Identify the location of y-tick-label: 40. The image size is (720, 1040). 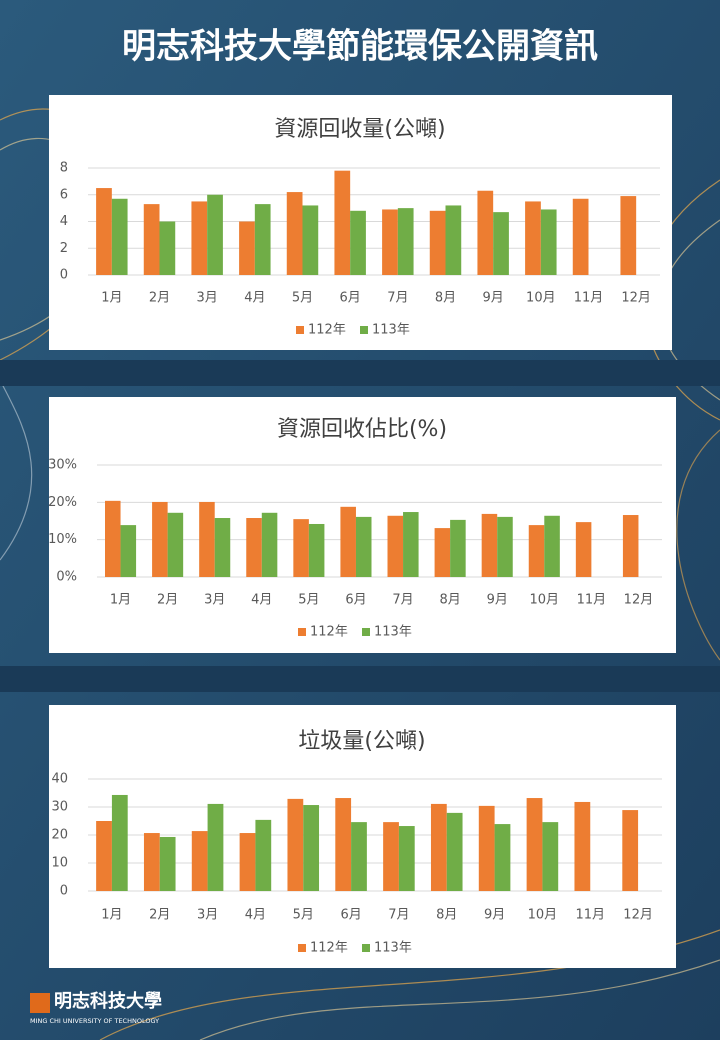
(59, 779).